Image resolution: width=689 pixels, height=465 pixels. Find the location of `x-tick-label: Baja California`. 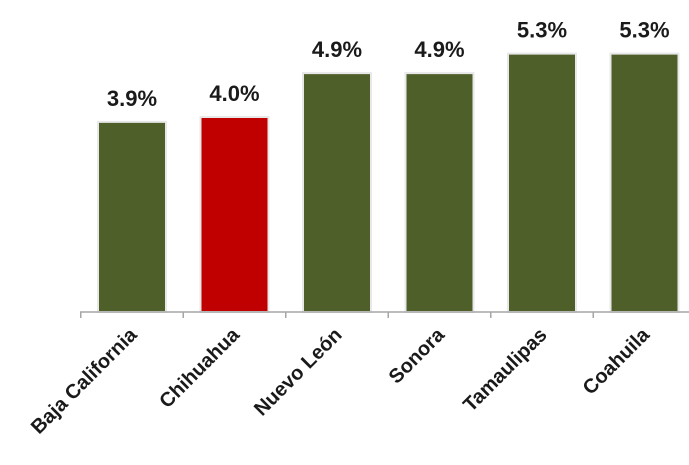

x-tick-label: Baja California is located at coordinates (84, 380).